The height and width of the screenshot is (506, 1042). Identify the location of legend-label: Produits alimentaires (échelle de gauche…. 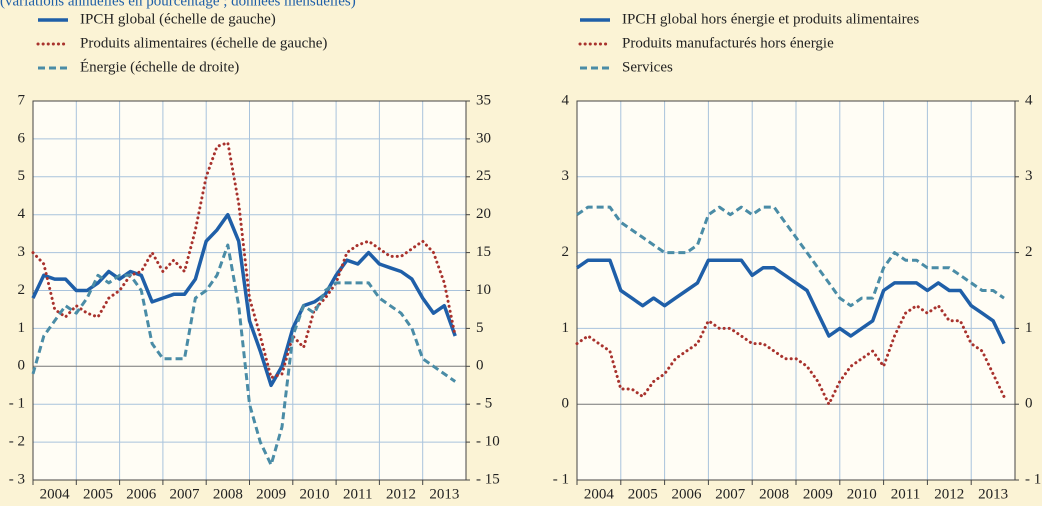
(203, 43).